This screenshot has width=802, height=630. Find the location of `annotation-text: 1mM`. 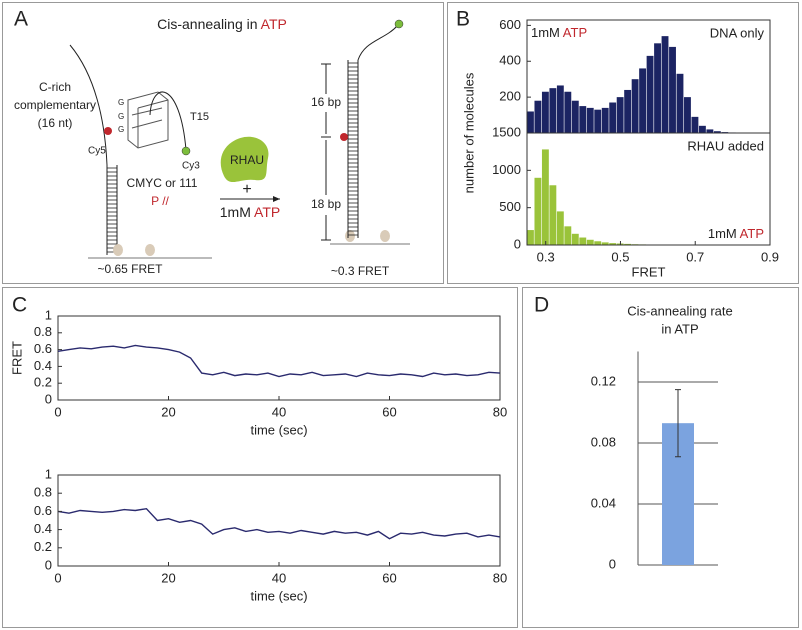

annotation-text: 1mM is located at coordinates (722, 233).